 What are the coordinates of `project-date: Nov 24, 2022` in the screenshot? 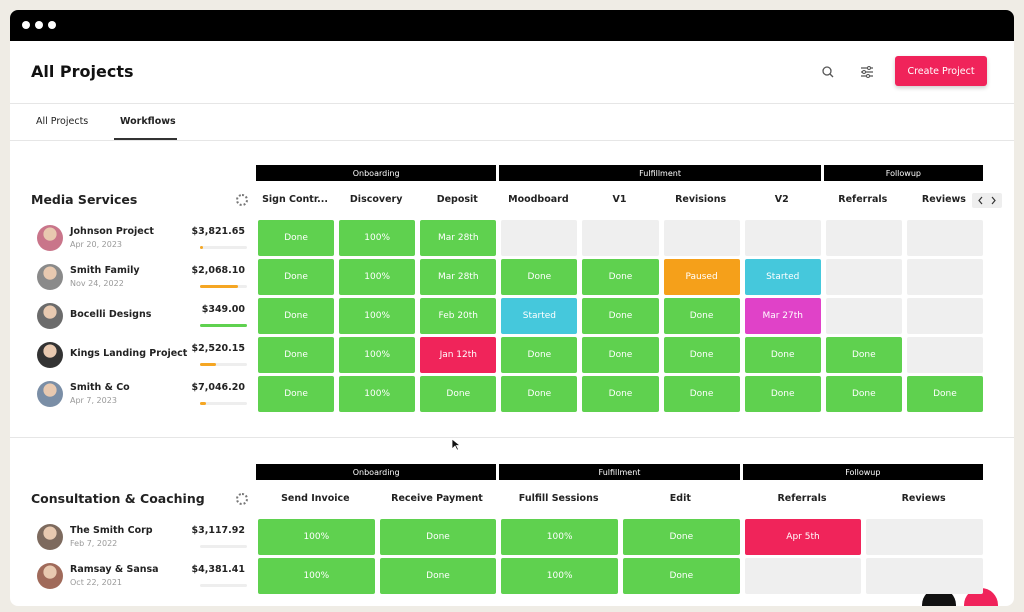 It's located at (97, 283).